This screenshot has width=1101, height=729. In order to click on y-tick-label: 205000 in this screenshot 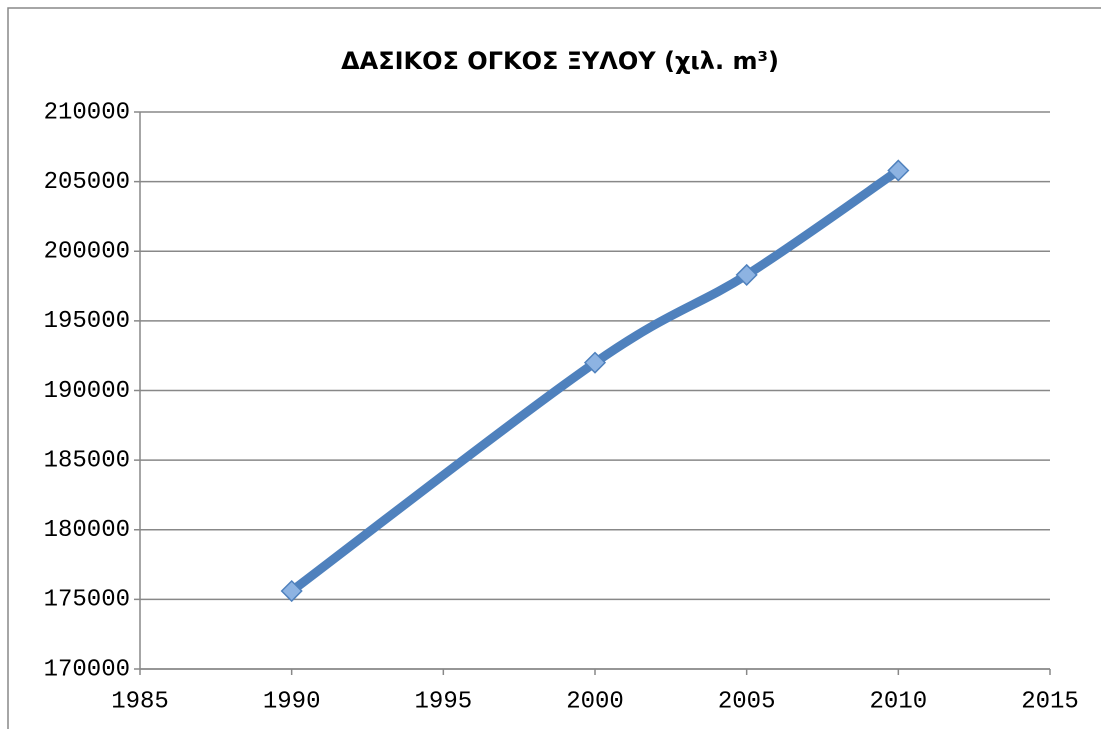, I will do `click(87, 182)`.